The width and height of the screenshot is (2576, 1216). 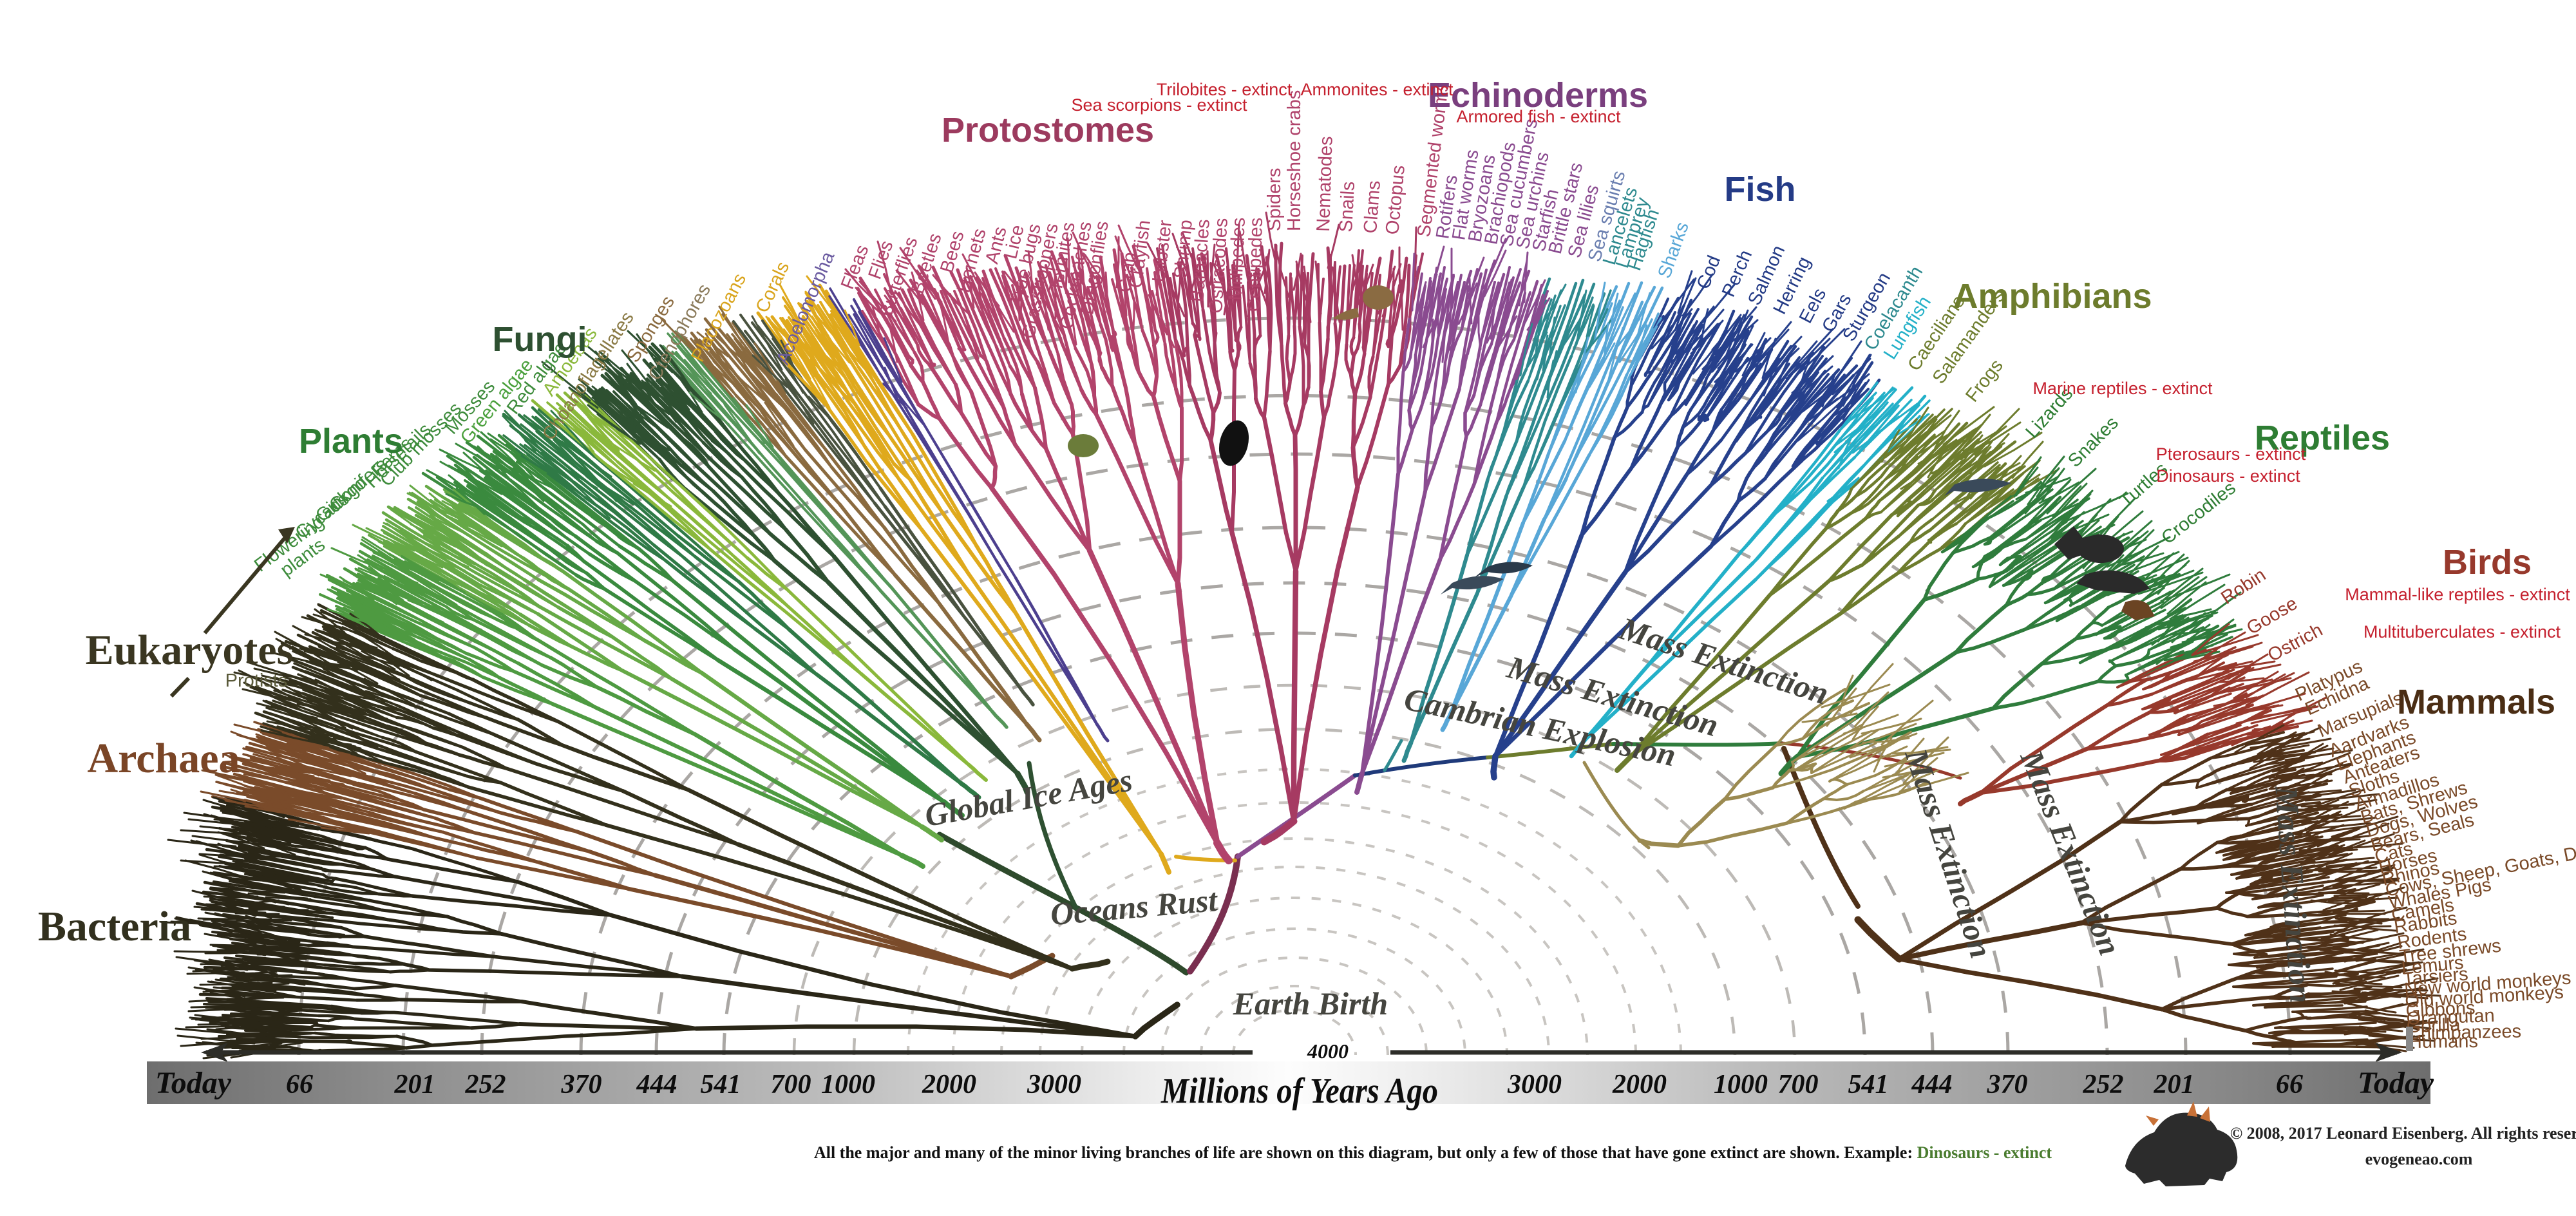 What do you see at coordinates (1274, 199) in the screenshot?
I see `svg-text: Spiders` at bounding box center [1274, 199].